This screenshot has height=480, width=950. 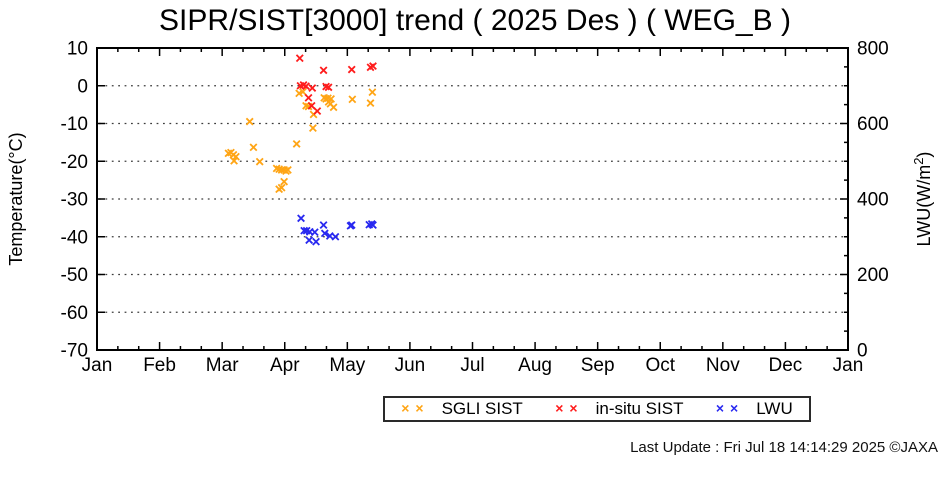 I want to click on y-left-tick-label: -10, so click(x=74, y=124).